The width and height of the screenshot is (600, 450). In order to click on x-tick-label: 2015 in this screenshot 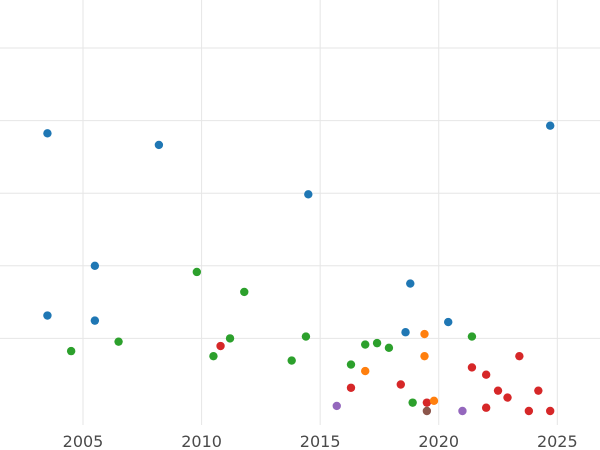, I will do `click(320, 441)`.